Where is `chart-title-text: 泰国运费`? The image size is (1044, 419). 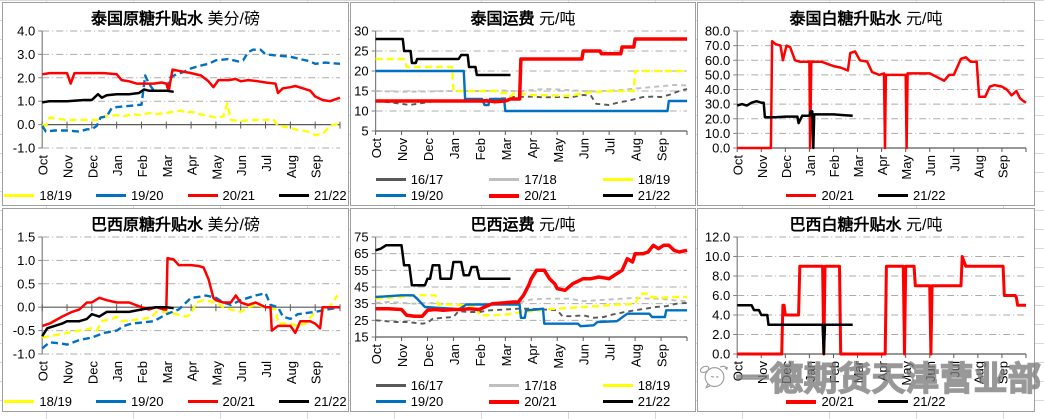 chart-title-text: 泰国运费 is located at coordinates (502, 19).